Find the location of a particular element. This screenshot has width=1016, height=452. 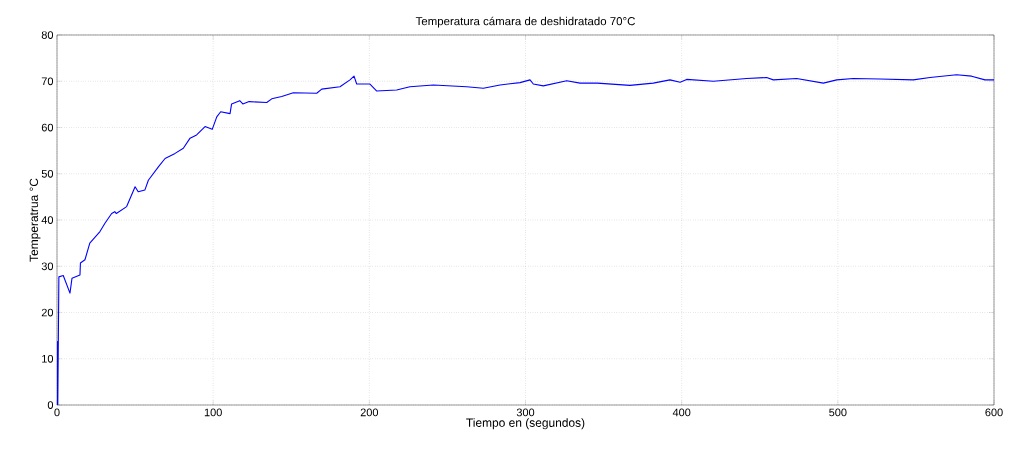

y-tick-label: 40 is located at coordinates (47, 220).